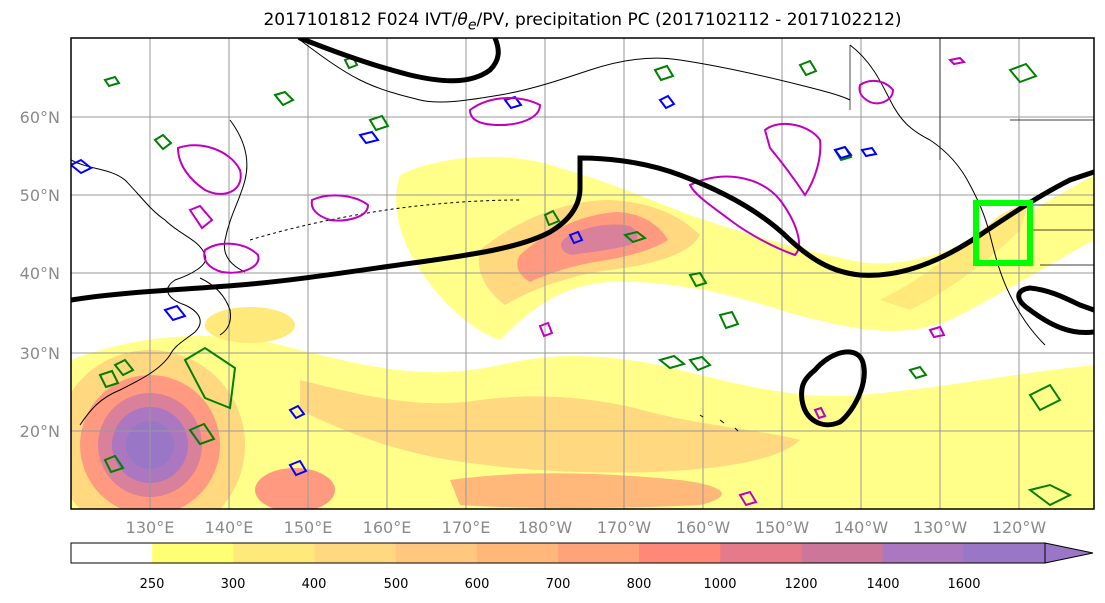 The image size is (1105, 603). I want to click on cb-label-1000: 1000, so click(719, 584).